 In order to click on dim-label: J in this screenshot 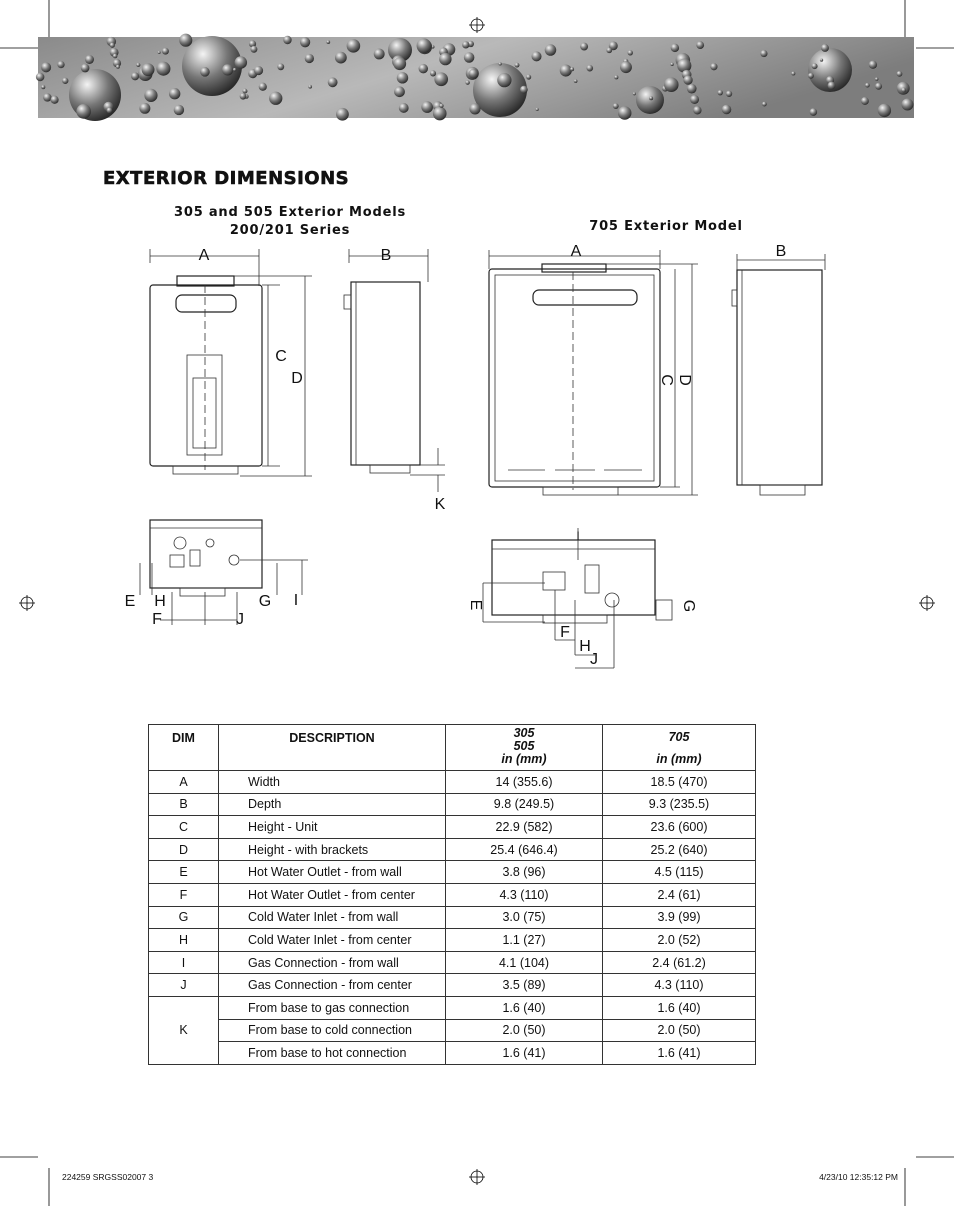, I will do `click(594, 659)`.